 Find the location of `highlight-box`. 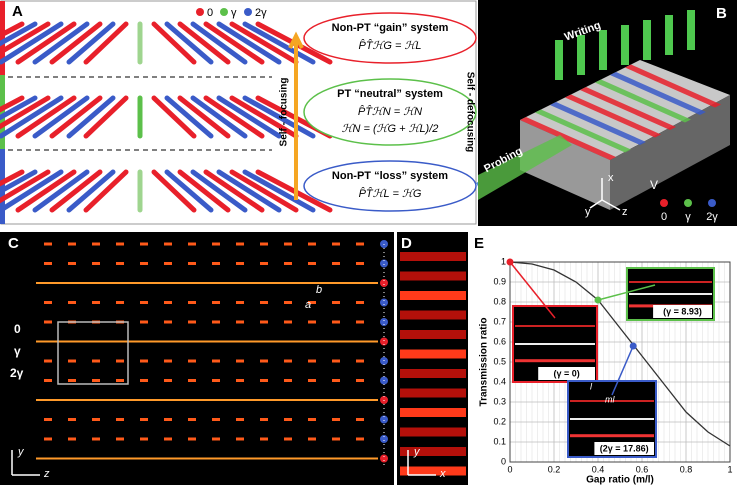

highlight-box is located at coordinates (93, 353).